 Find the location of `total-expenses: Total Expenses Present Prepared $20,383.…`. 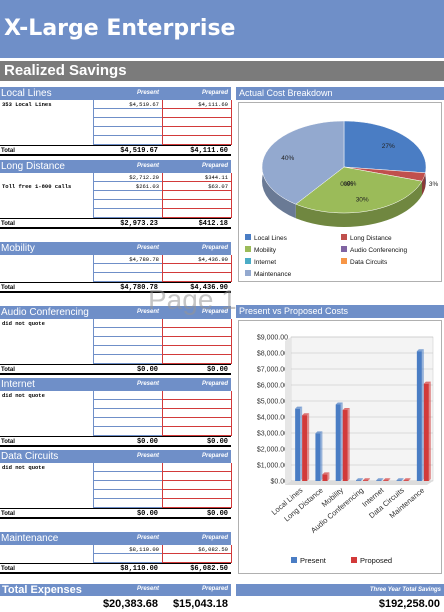

total-expenses: Total Expenses Present Prepared $20,383.… is located at coordinates (115, 598).